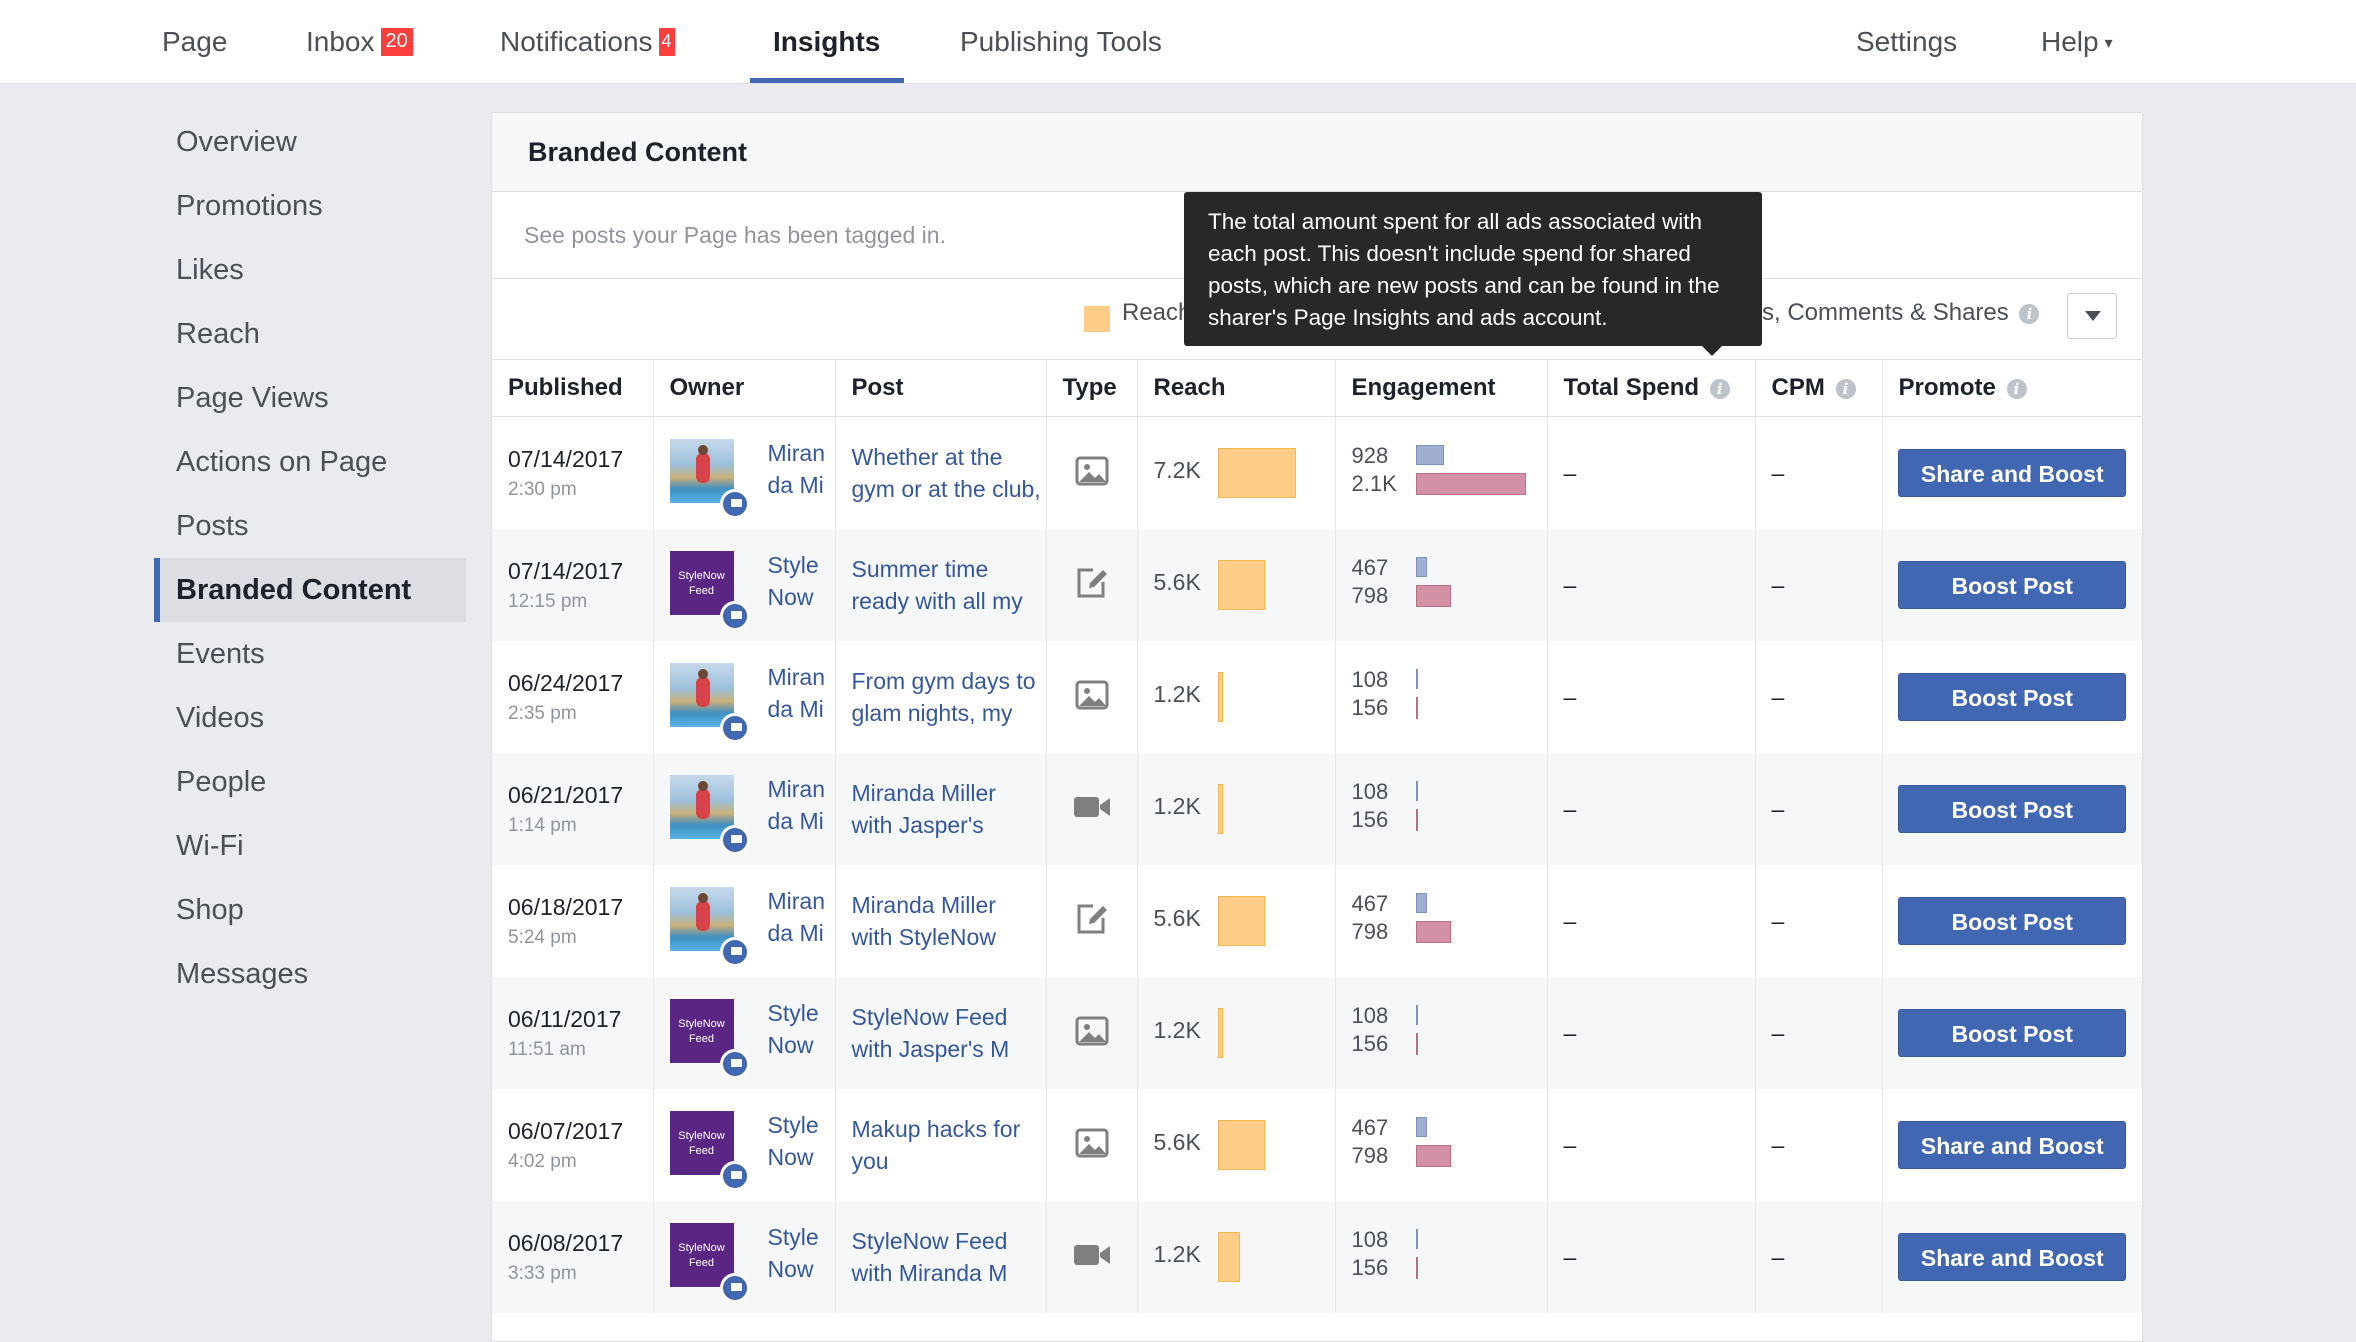 Image resolution: width=2356 pixels, height=1342 pixels. I want to click on cpm-value: –, so click(1778, 1144).